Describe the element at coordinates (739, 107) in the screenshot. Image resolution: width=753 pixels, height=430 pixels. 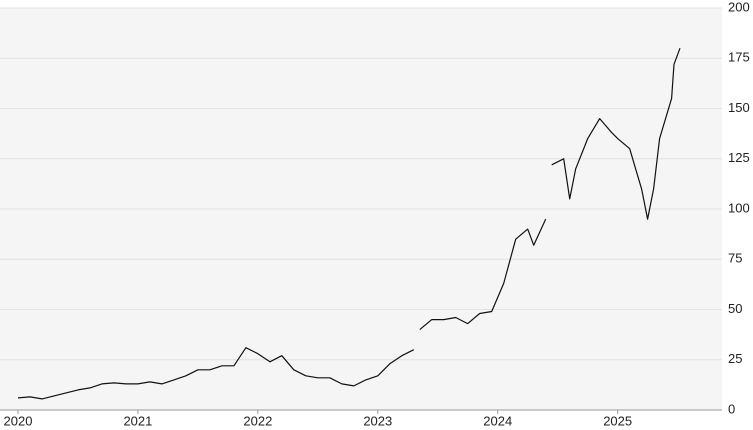
I see `y-tick-label: 150` at that location.